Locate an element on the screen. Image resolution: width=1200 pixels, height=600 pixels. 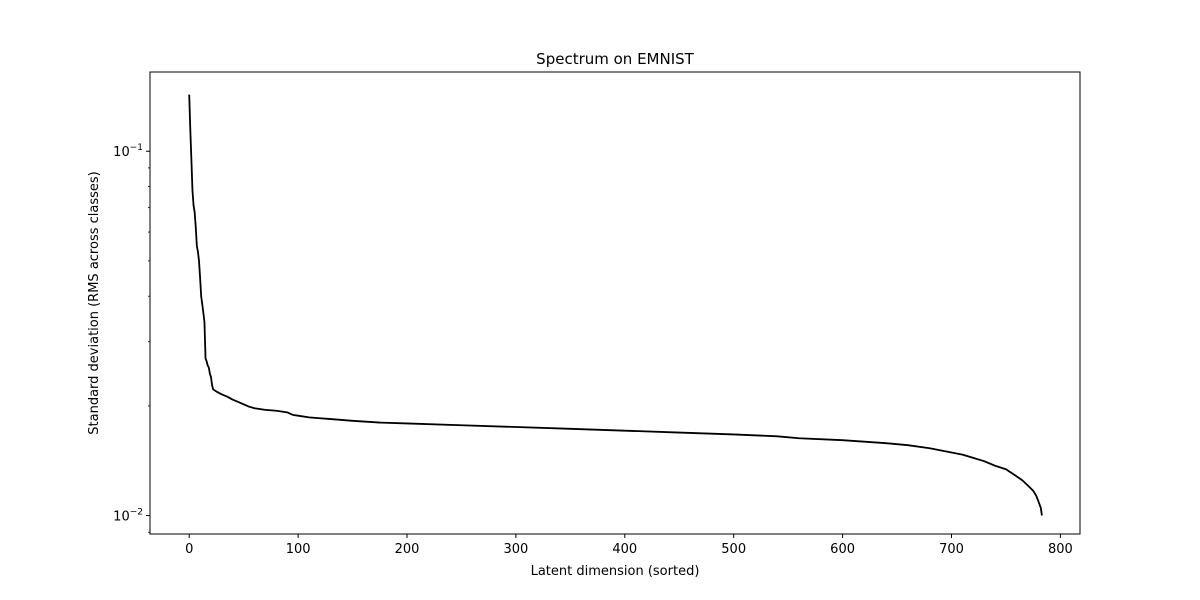
y-tick-label: 10⁻² is located at coordinates (128, 516).